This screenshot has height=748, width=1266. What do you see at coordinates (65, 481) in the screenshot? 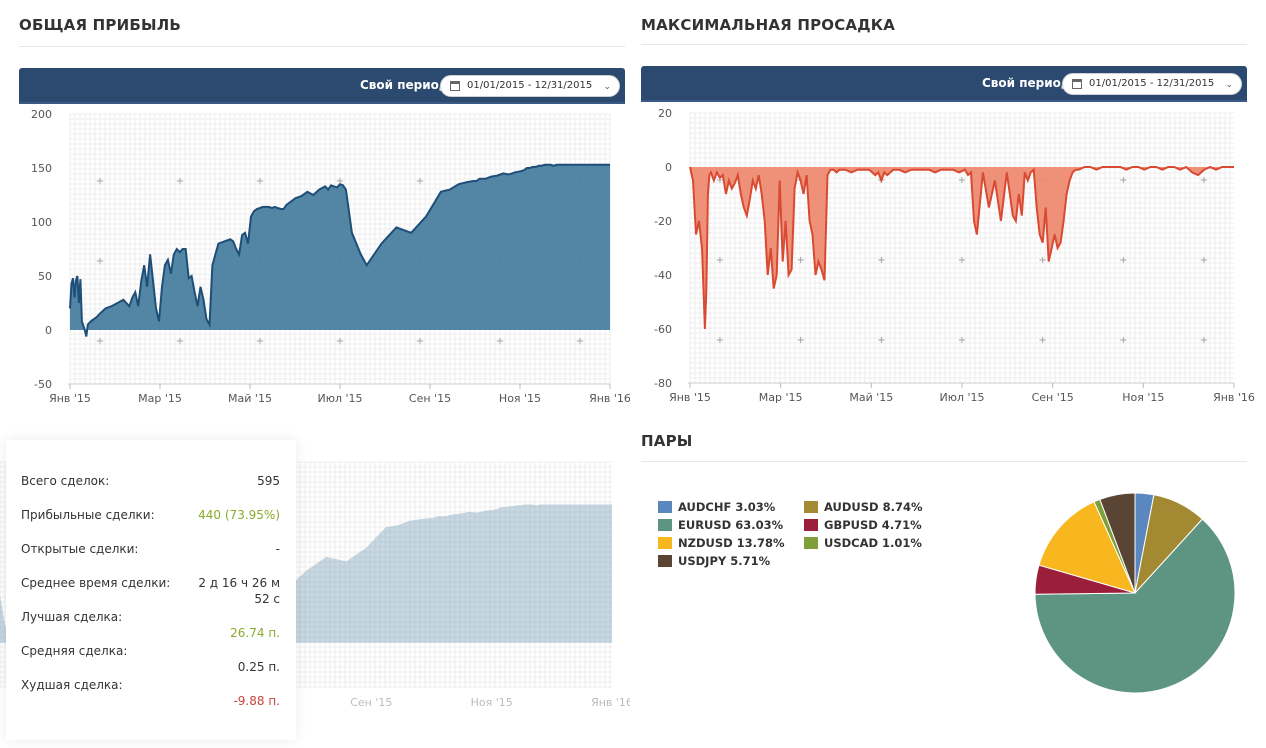
I see `stat-label: Всего сделок:` at bounding box center [65, 481].